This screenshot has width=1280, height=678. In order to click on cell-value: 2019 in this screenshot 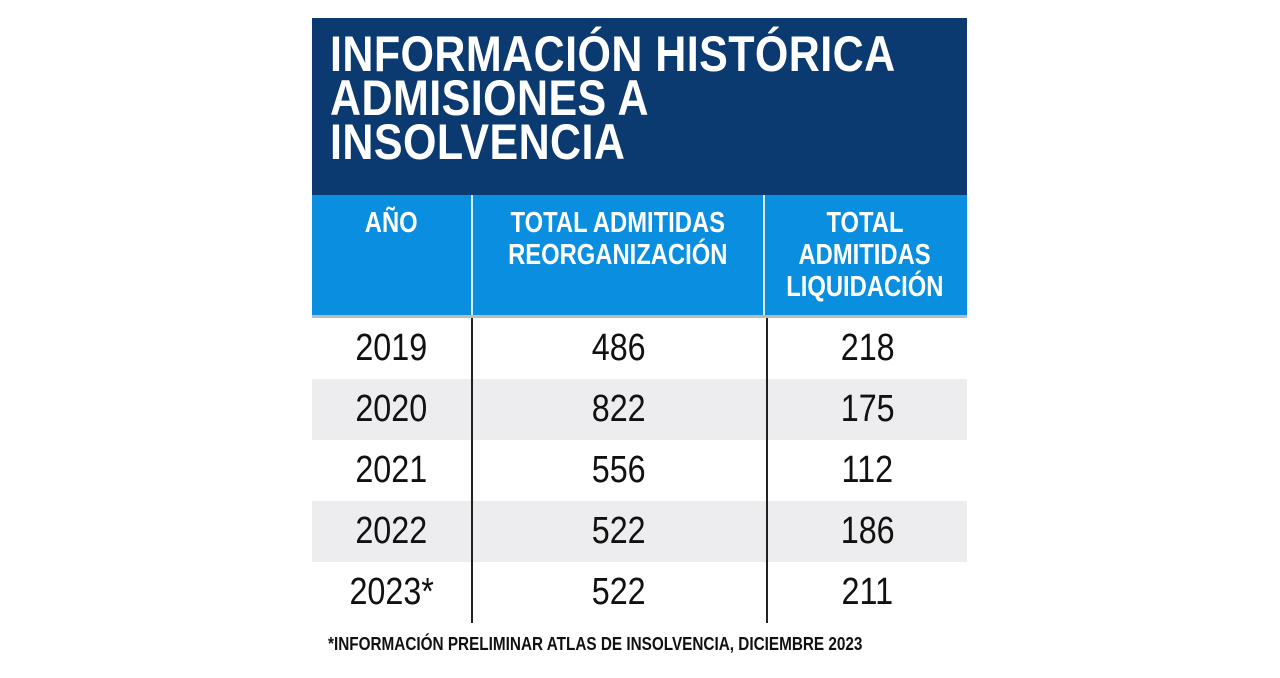, I will do `click(391, 348)`.